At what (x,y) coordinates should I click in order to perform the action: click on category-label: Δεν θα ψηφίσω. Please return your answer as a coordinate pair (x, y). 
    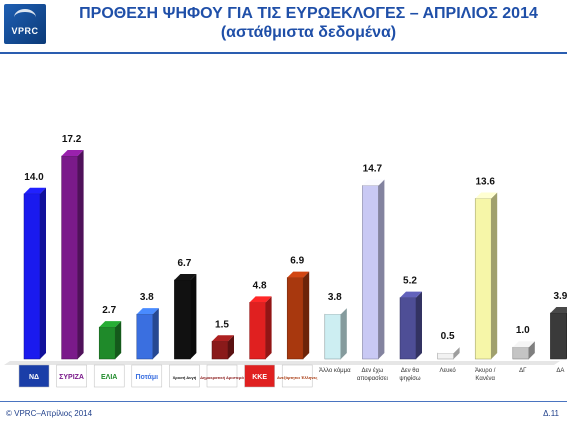
    Looking at the image, I should click on (410, 375).